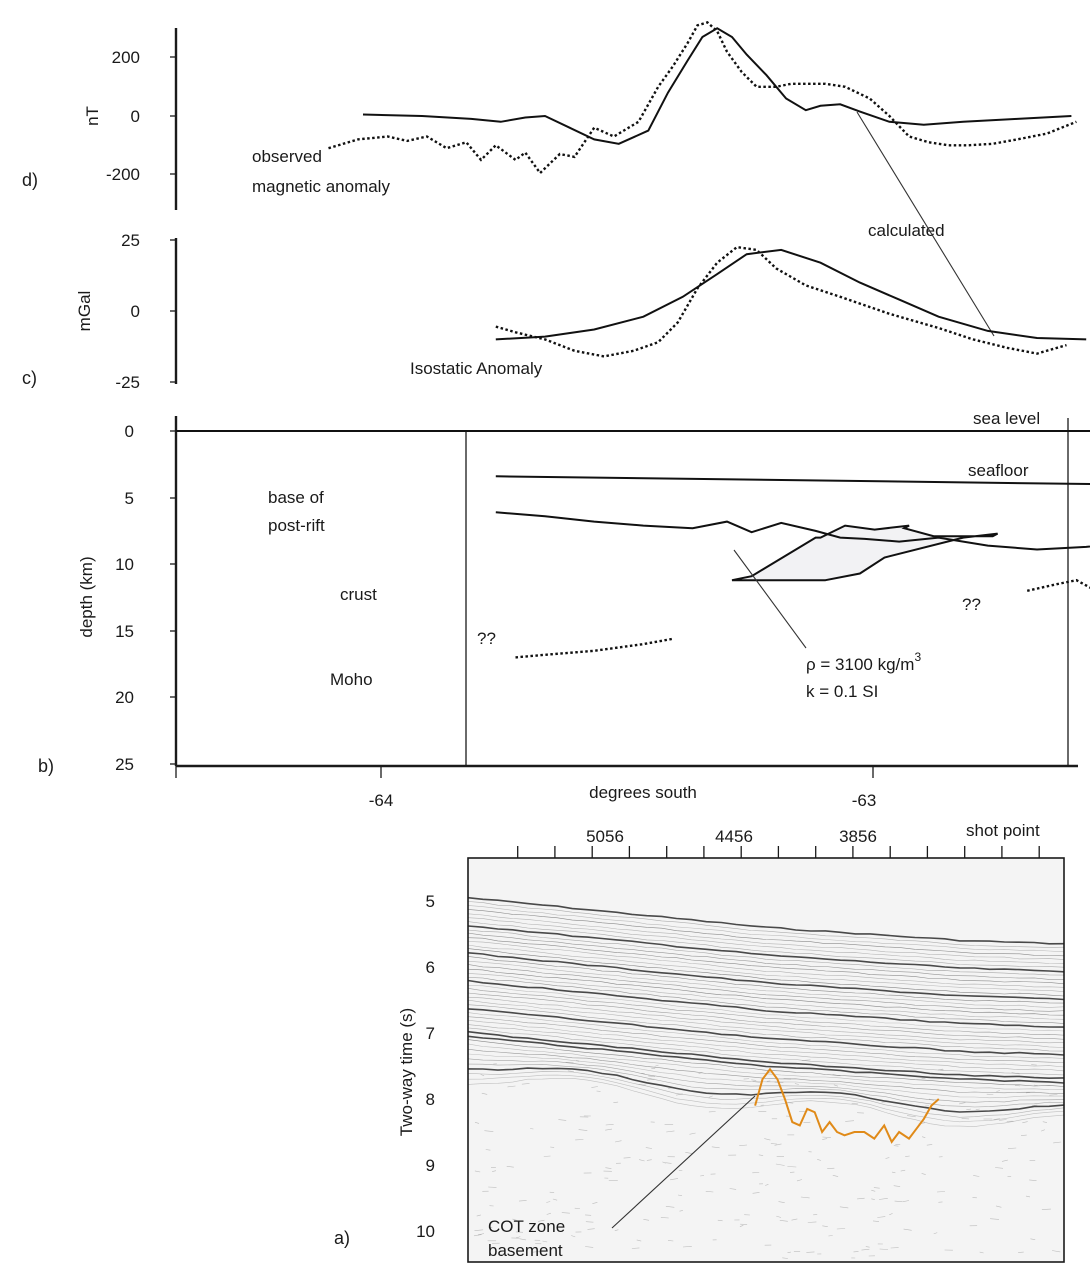 The width and height of the screenshot is (1090, 1280). What do you see at coordinates (971, 604) in the screenshot?
I see `uncertain-mark: ??` at bounding box center [971, 604].